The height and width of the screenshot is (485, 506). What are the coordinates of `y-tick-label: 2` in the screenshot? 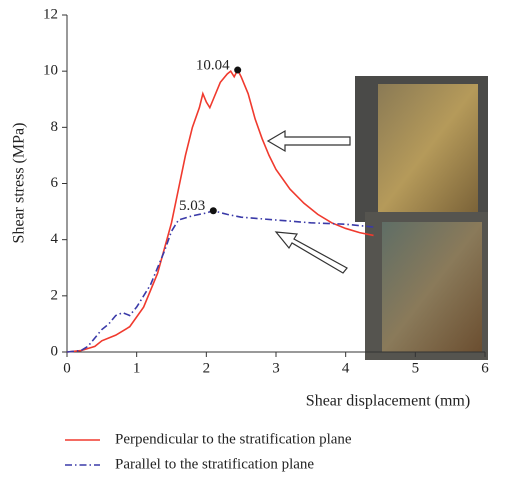 It's located at (55, 295).